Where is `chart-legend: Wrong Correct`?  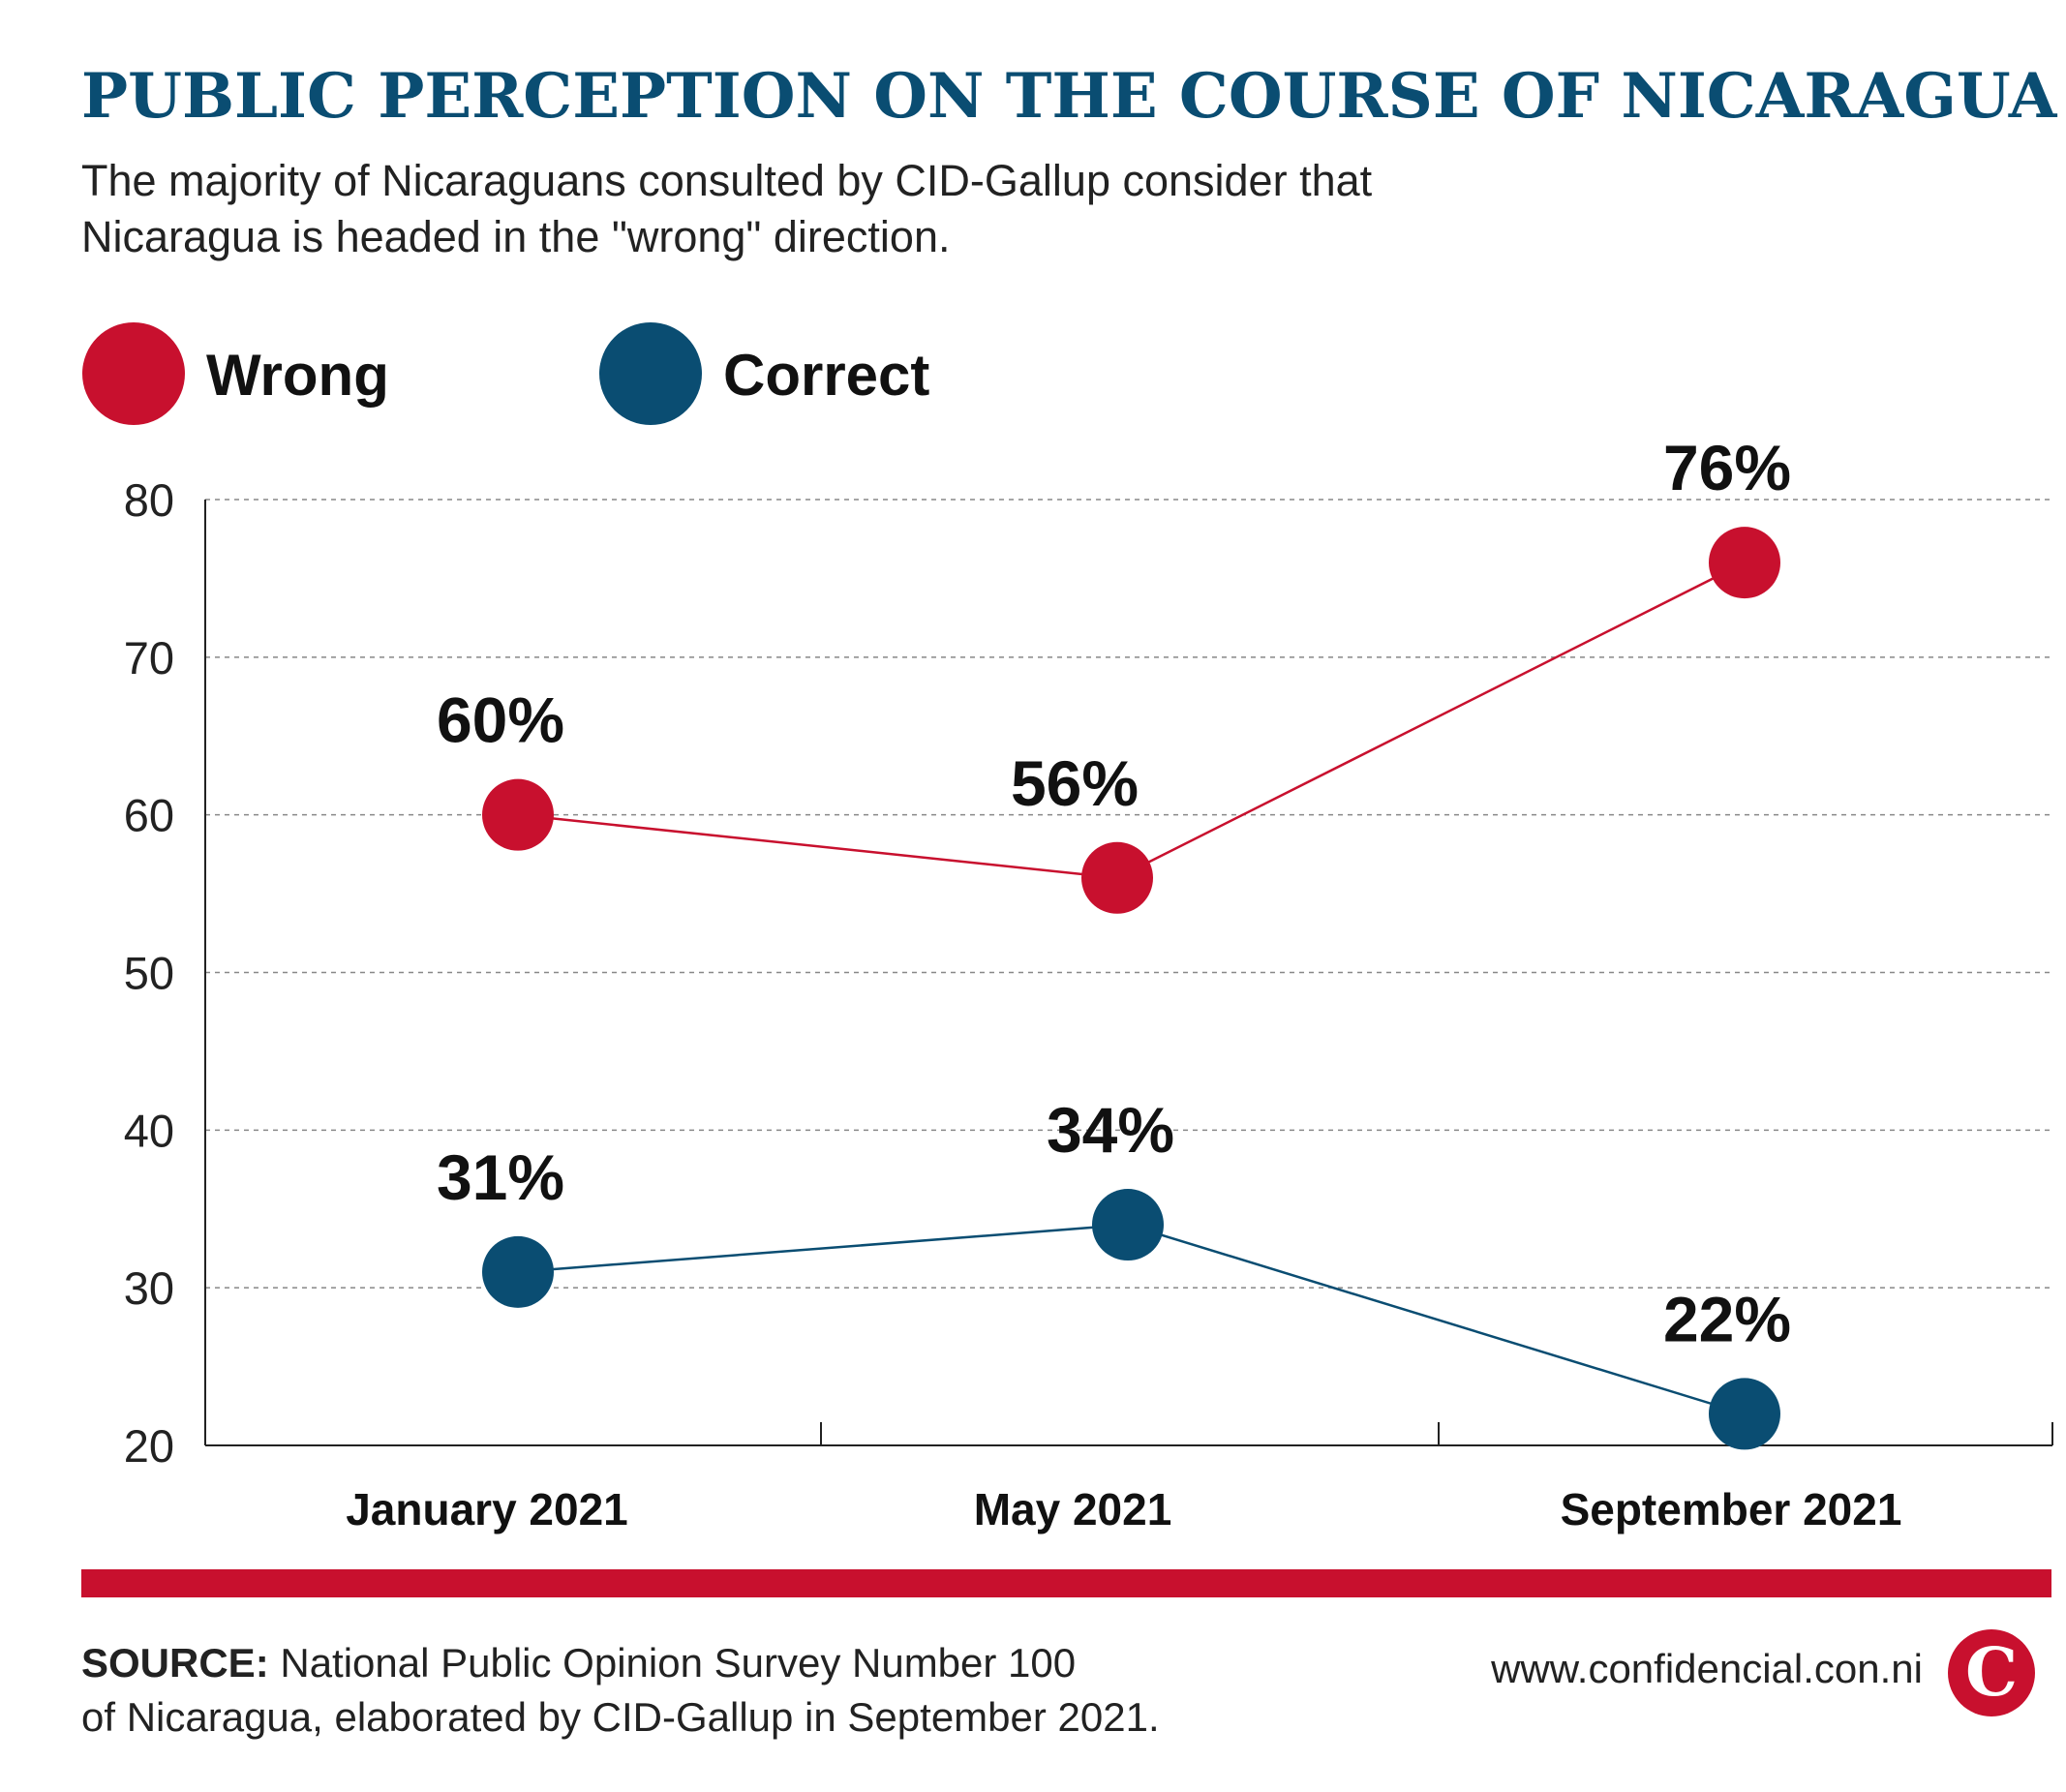 chart-legend: Wrong Correct is located at coordinates (506, 374).